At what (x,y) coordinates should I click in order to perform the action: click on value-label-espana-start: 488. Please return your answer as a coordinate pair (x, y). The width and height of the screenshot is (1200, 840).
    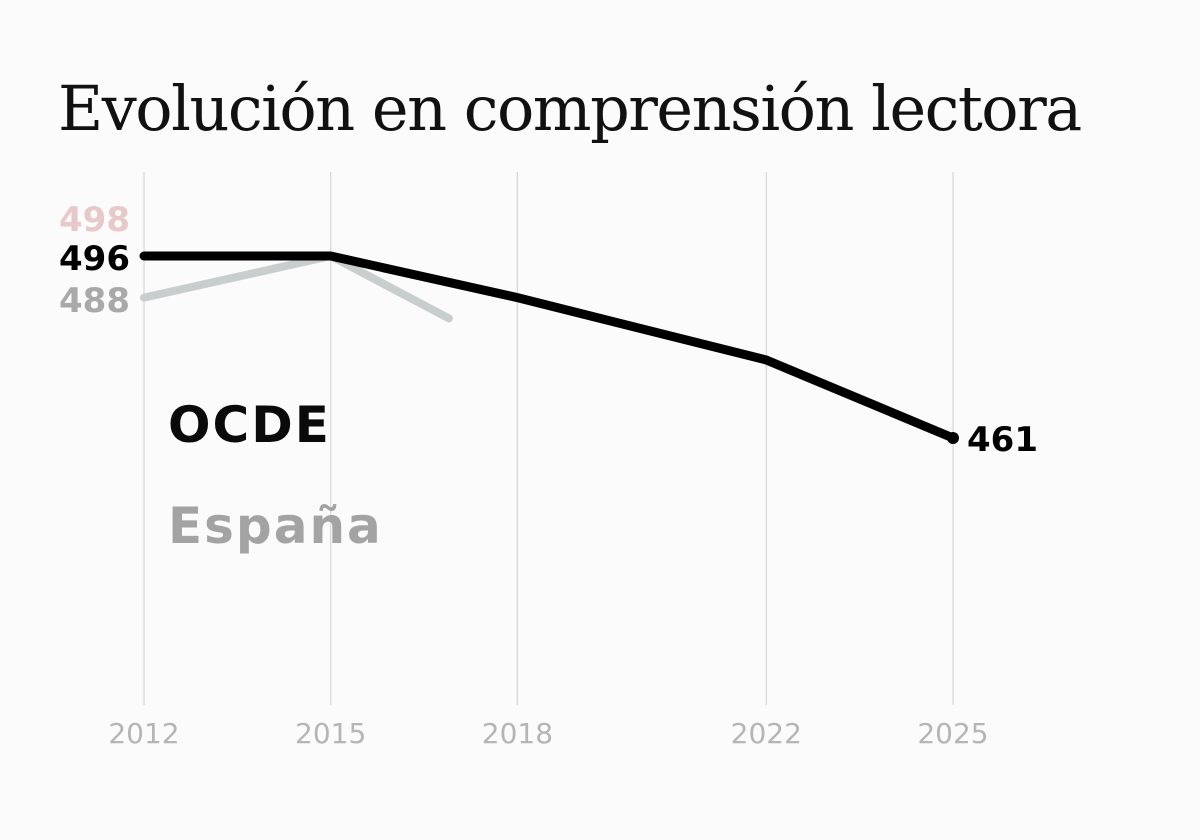
    Looking at the image, I should click on (94, 301).